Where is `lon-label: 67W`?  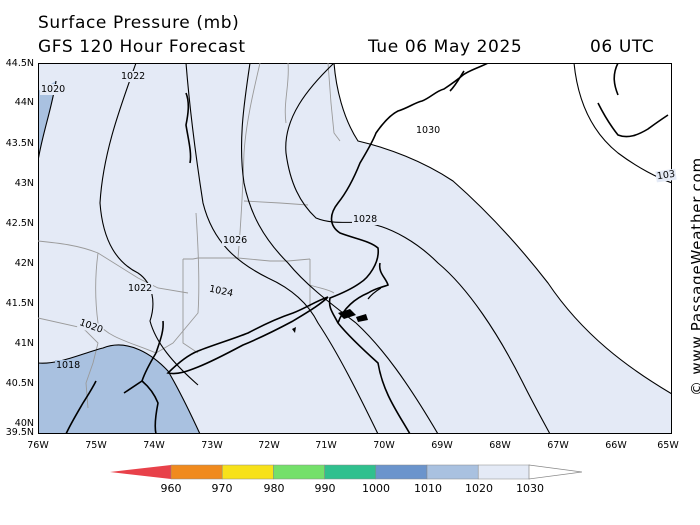 lon-label: 67W is located at coordinates (558, 445).